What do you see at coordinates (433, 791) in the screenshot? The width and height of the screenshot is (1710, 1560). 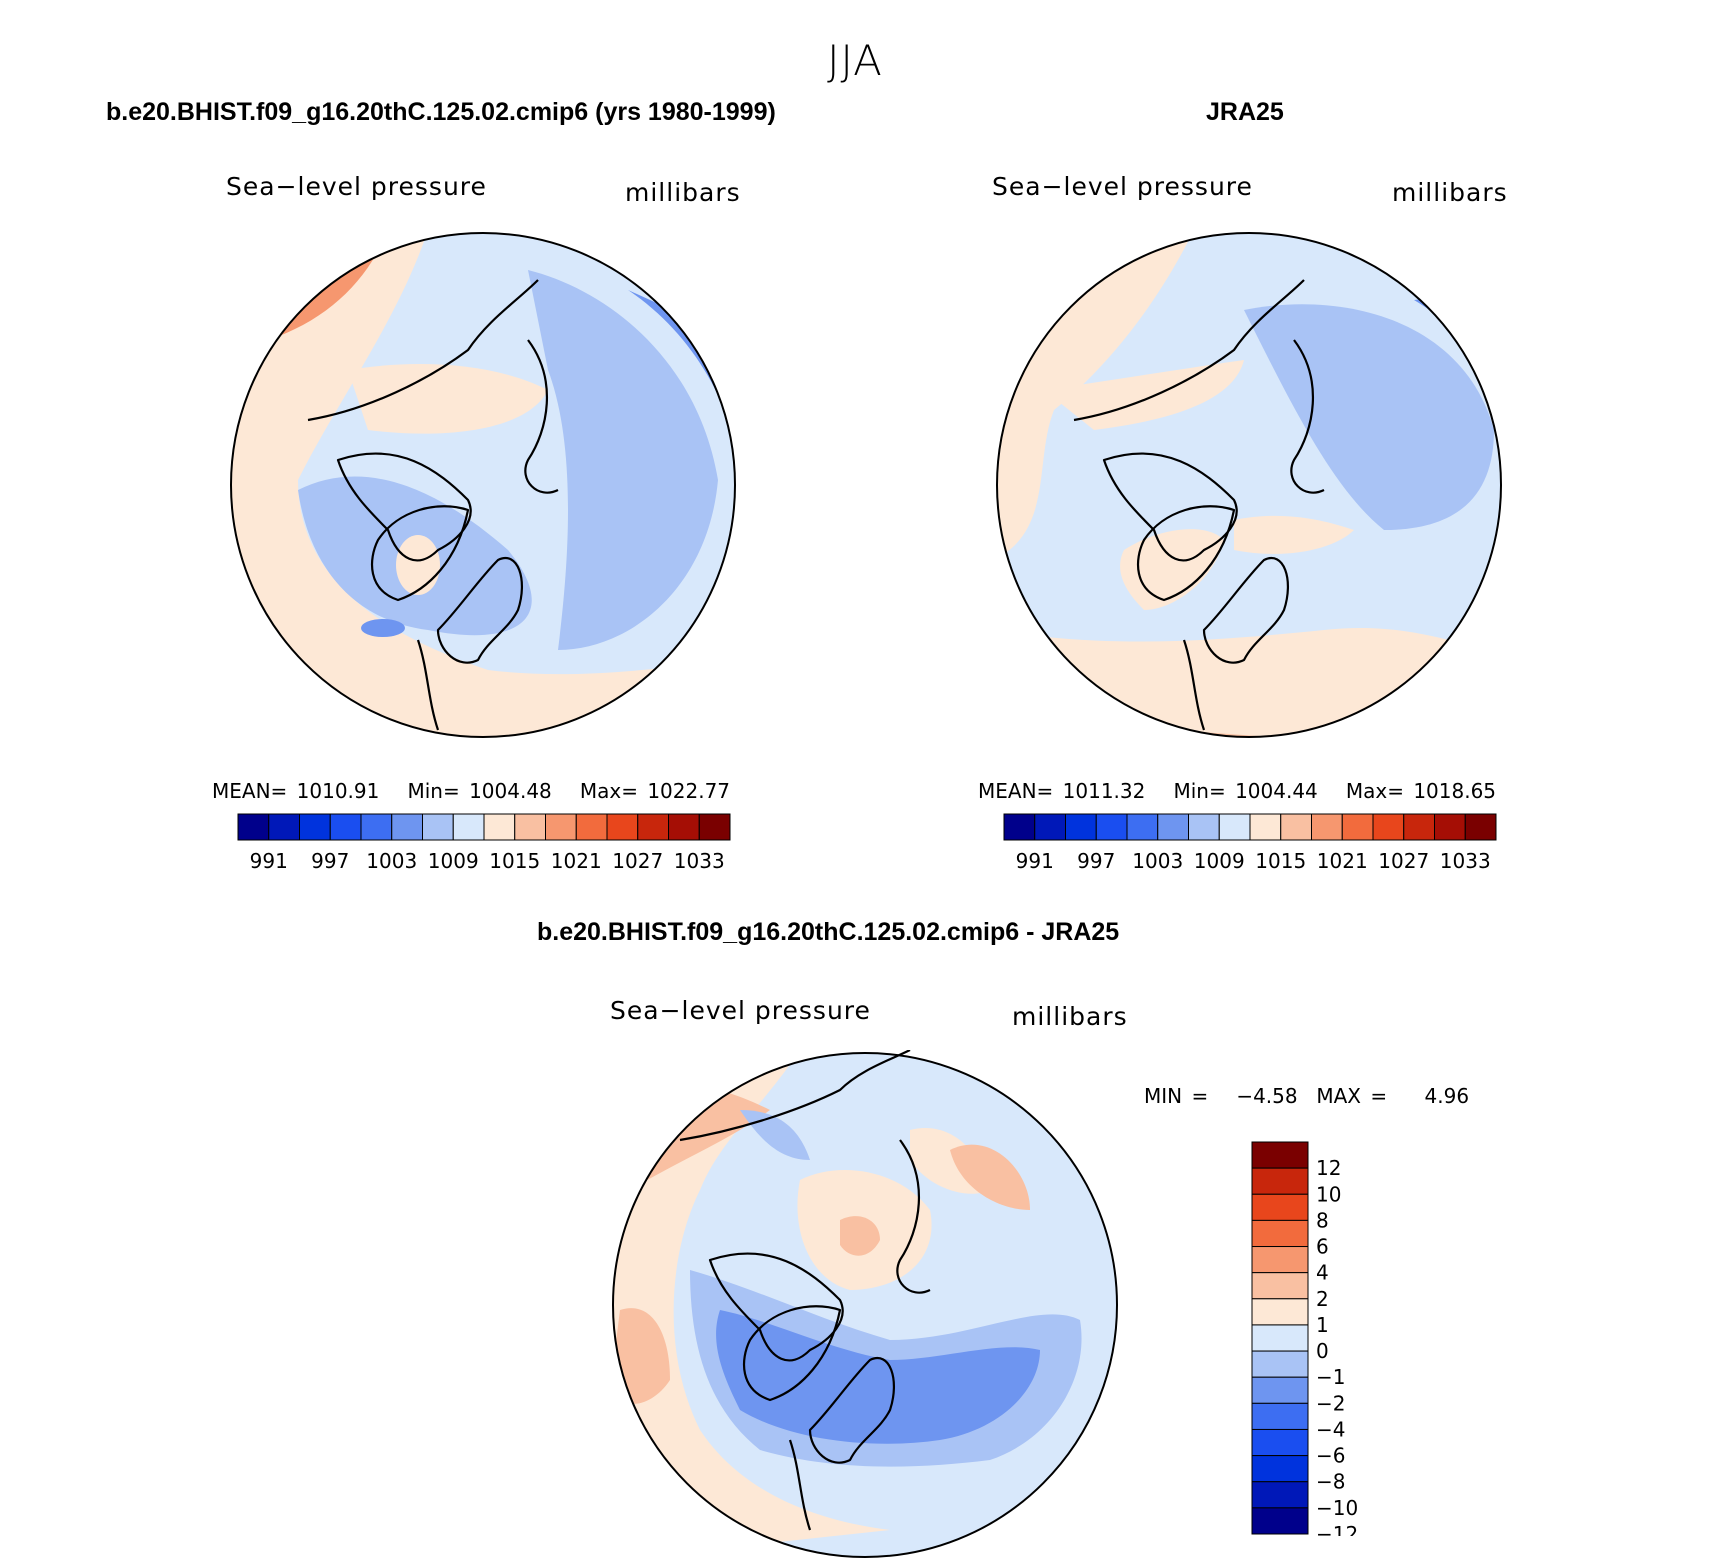 I see `model-min-label: Min=` at bounding box center [433, 791].